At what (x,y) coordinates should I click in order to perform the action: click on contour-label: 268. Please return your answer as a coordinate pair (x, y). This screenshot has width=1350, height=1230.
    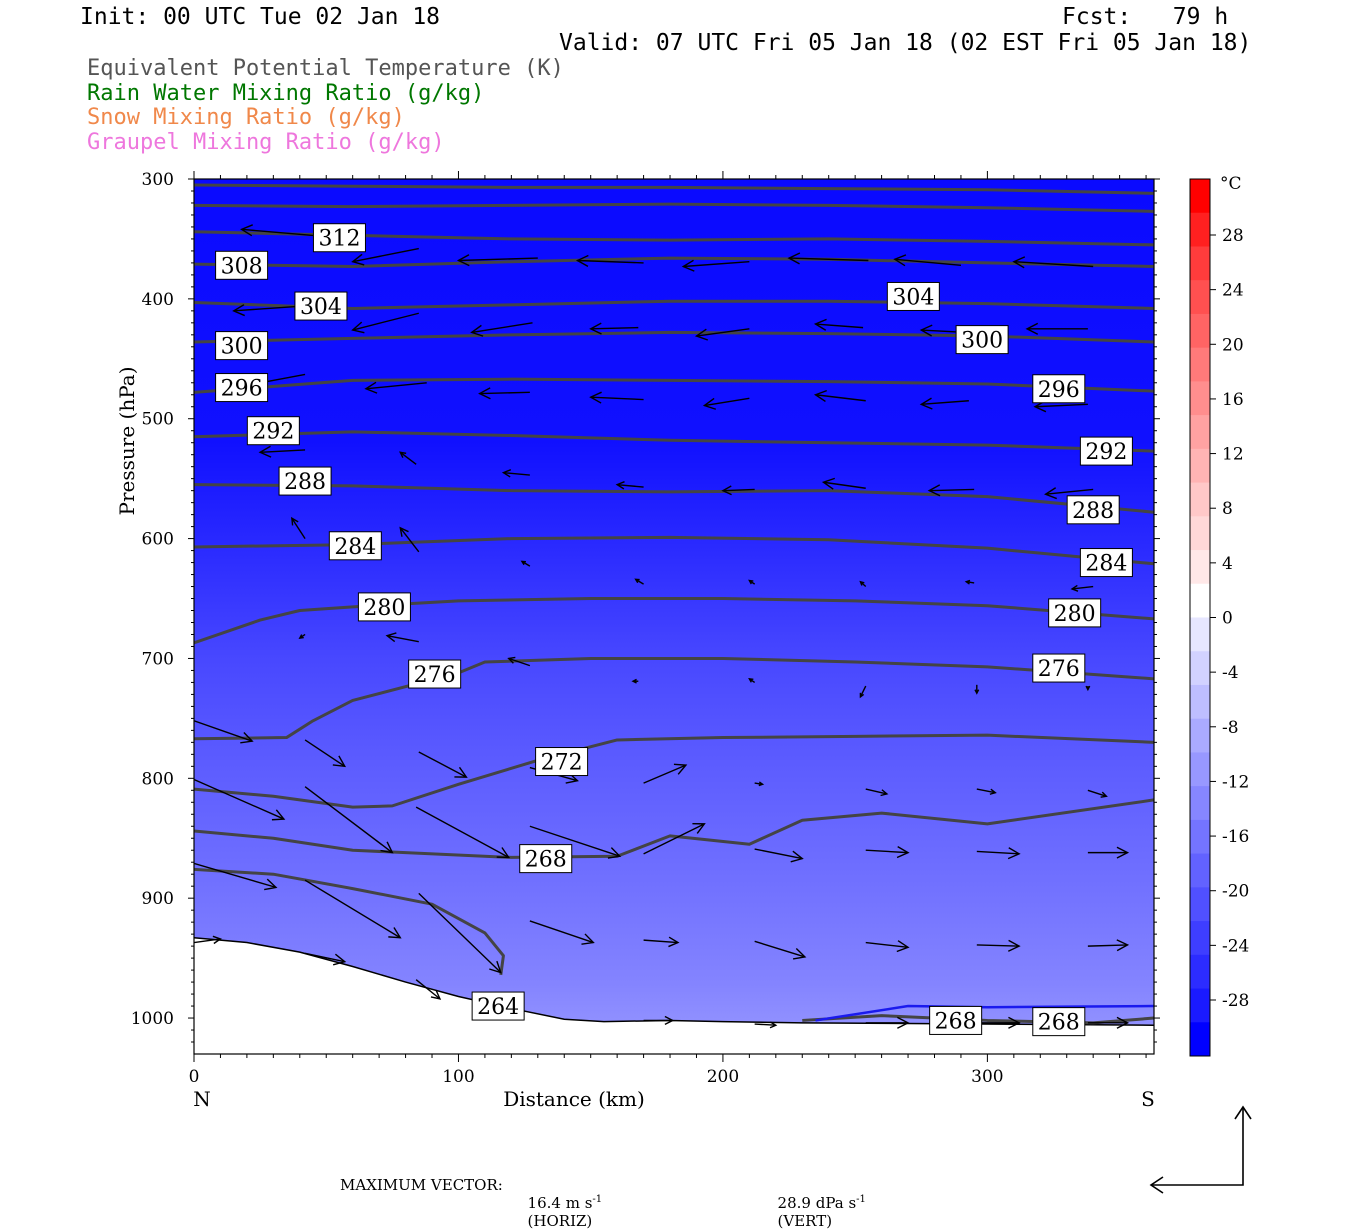
    Looking at the image, I should click on (546, 859).